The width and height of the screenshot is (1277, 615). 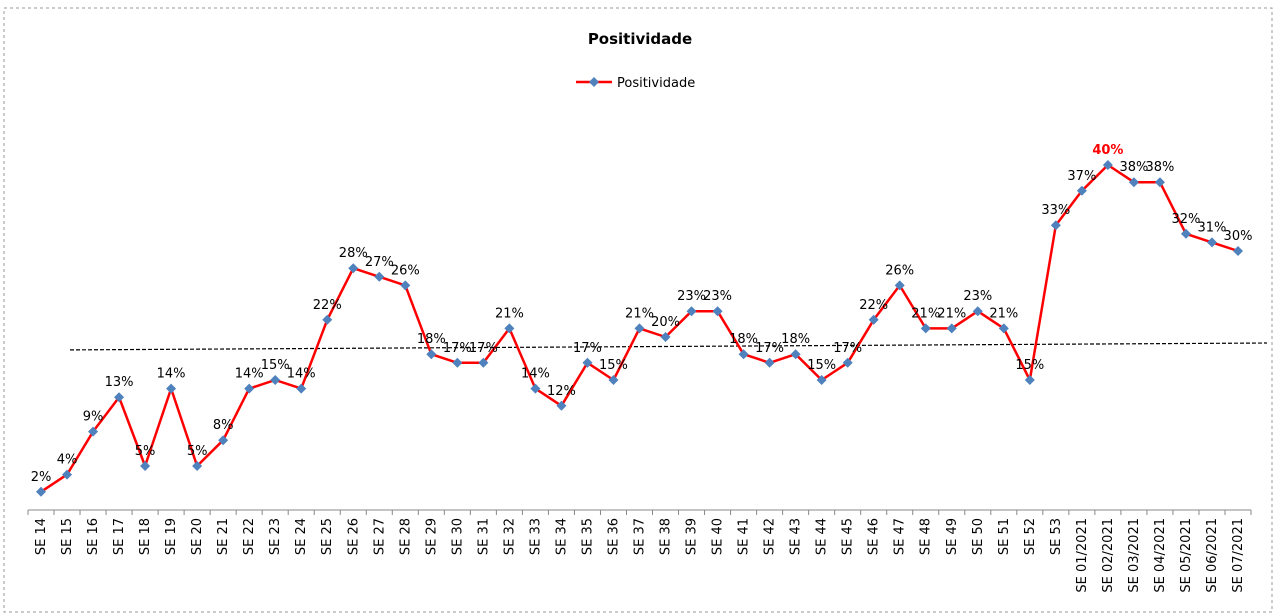 What do you see at coordinates (656, 83) in the screenshot?
I see `legend-label: Positividade` at bounding box center [656, 83].